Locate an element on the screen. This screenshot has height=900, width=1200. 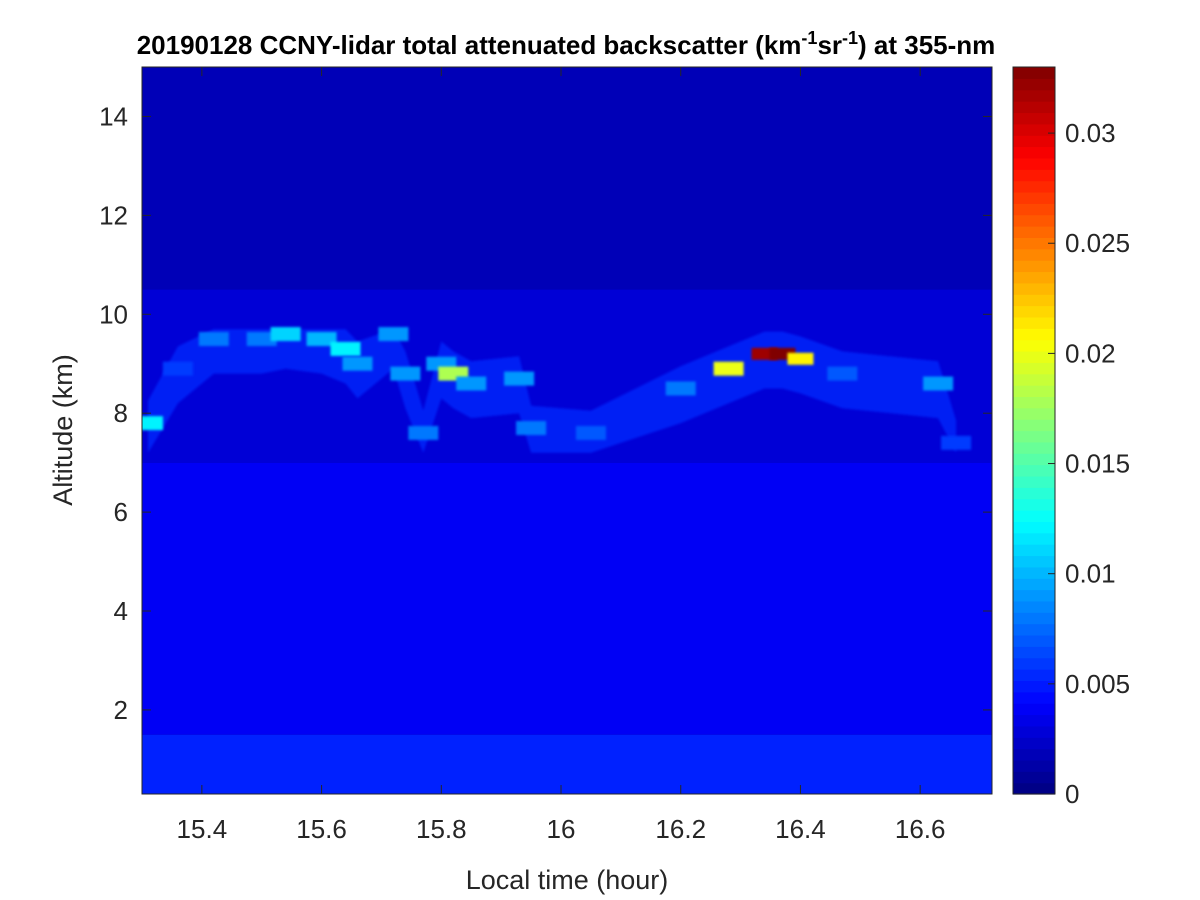
x-tick-label: 15.6 is located at coordinates (321, 829).